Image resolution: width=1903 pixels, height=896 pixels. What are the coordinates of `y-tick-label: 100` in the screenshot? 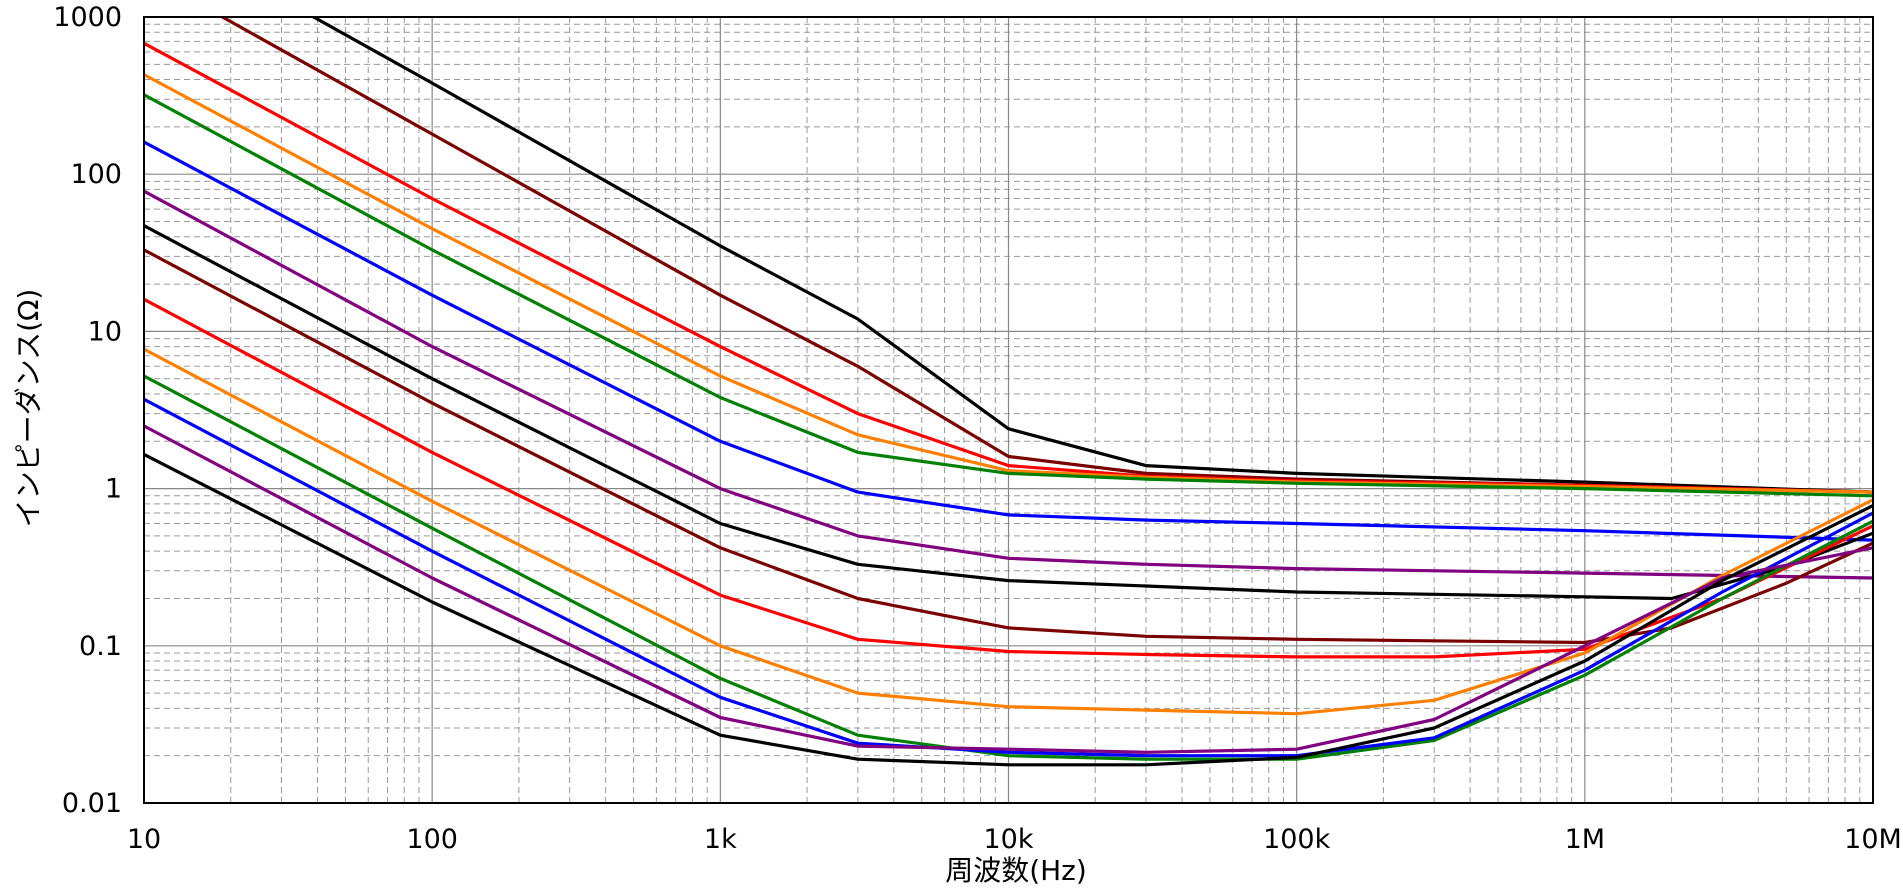 It's located at (96, 174).